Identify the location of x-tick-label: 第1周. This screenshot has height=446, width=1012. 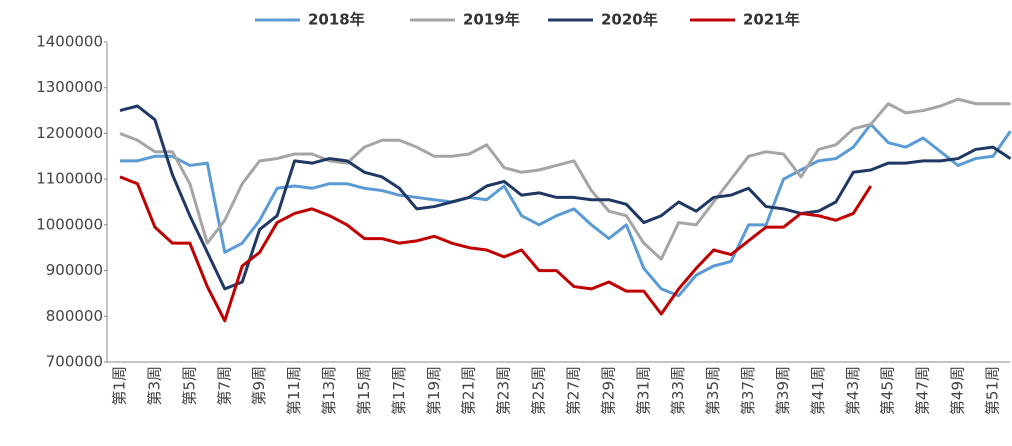
(120, 386).